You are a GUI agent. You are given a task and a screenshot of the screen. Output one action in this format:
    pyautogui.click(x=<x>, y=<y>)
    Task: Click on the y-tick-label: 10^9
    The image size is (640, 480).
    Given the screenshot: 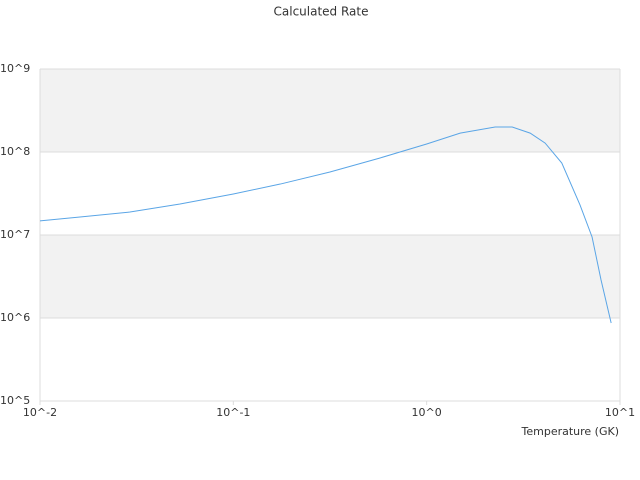 What is the action you would take?
    pyautogui.click(x=15, y=68)
    